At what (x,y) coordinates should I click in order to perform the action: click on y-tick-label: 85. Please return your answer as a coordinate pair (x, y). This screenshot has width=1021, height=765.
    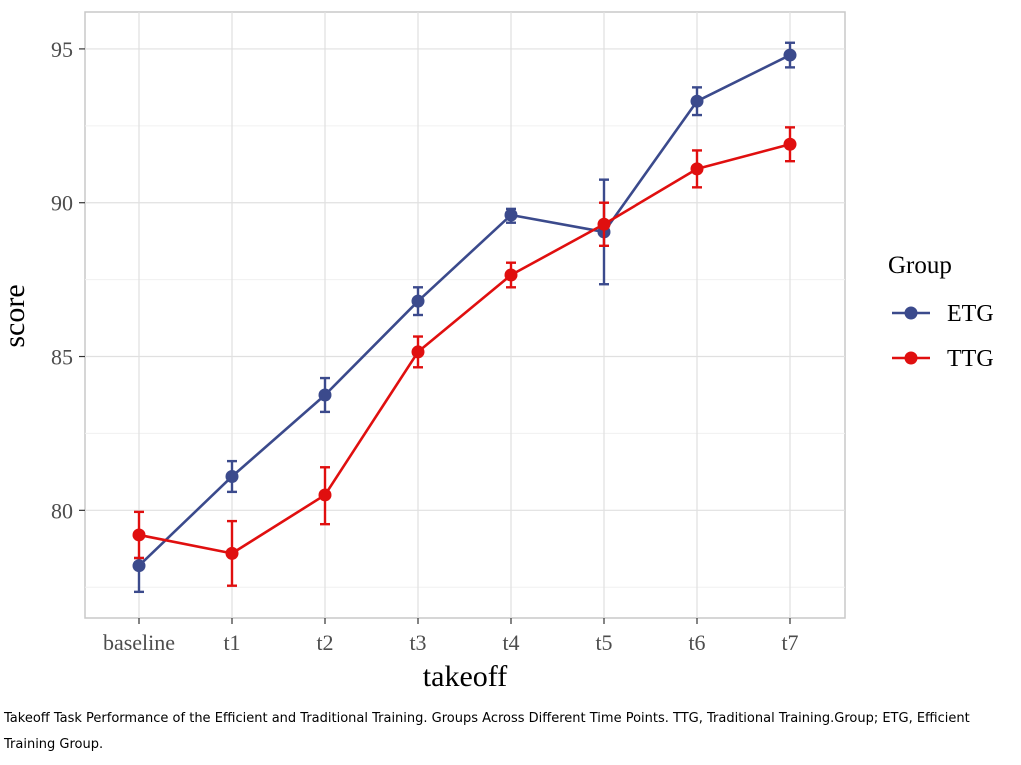
    Looking at the image, I should click on (62, 357).